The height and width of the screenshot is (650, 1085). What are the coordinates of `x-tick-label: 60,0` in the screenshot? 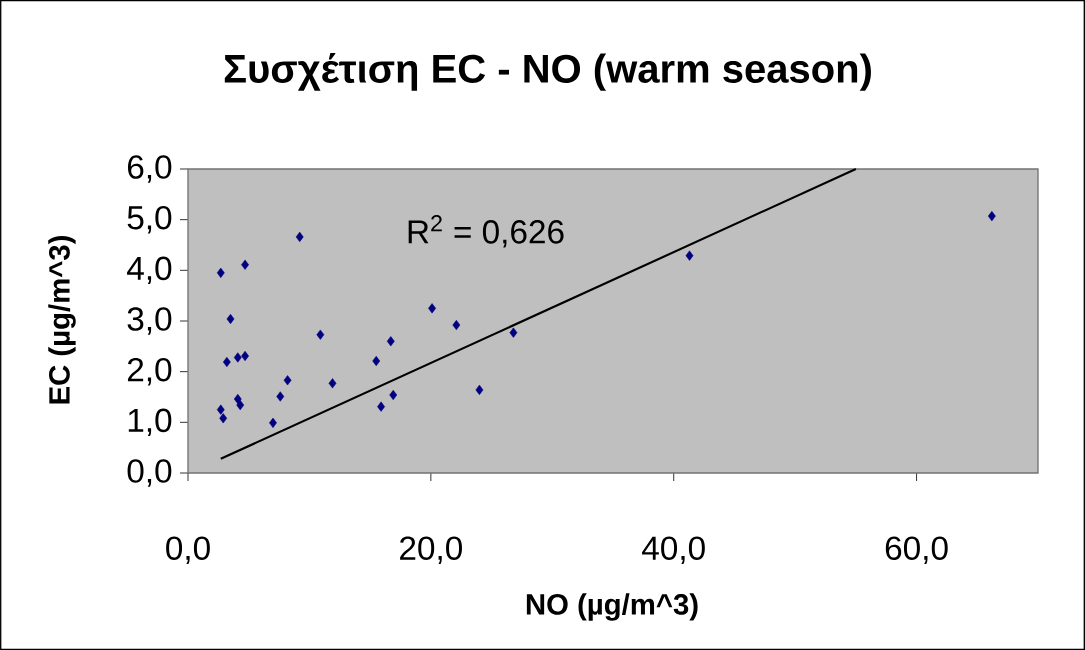 It's located at (916, 550).